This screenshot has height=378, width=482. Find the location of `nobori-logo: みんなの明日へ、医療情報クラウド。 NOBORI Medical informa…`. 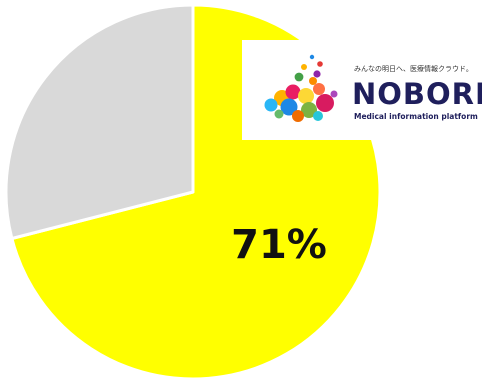

nobori-logo: みんなの明日へ、医療情報クラウド。 NOBORI Medical informa… is located at coordinates (362, 90).